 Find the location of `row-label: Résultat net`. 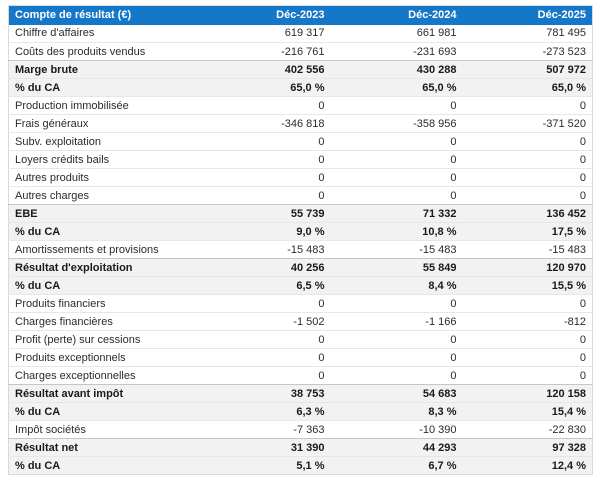

row-label: Résultat net is located at coordinates (103, 447).